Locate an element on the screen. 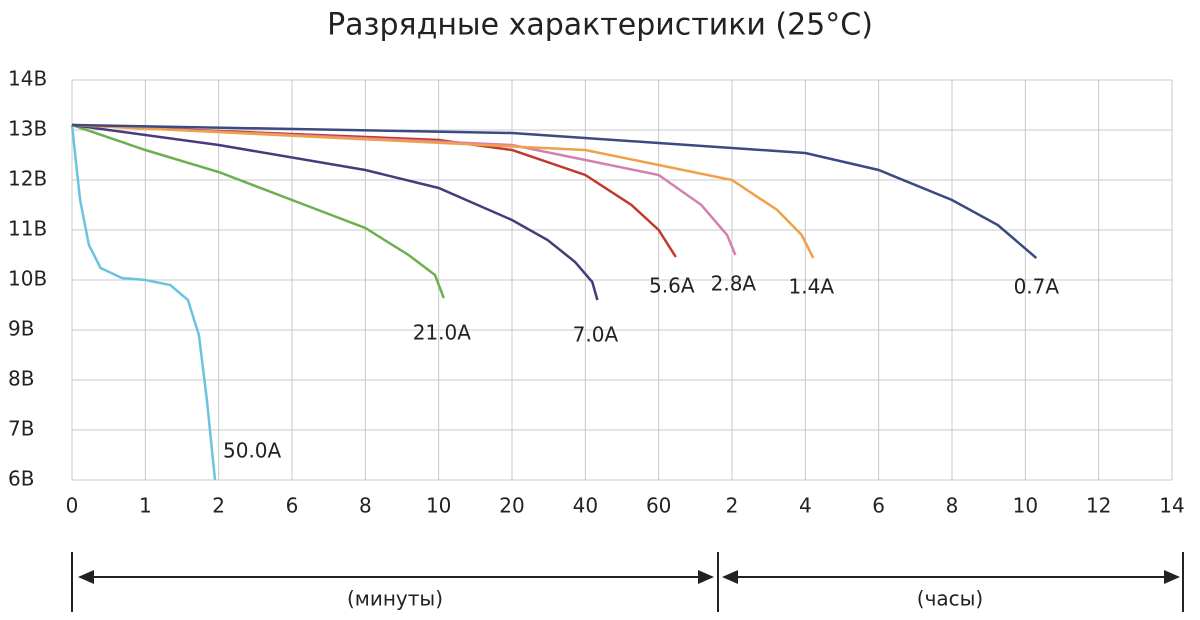 The height and width of the screenshot is (620, 1200). x-tick-label: 12 is located at coordinates (1098, 506).